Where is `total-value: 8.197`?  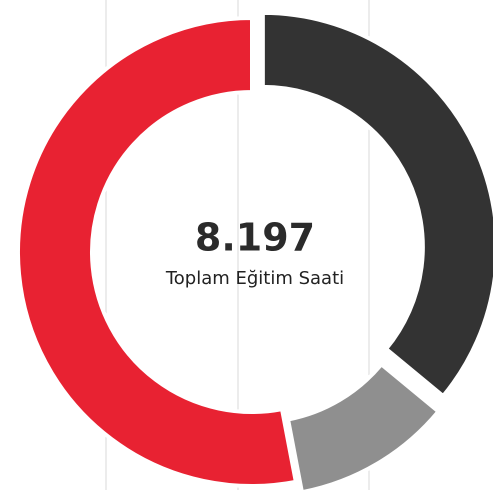
total-value: 8.197 is located at coordinates (255, 238).